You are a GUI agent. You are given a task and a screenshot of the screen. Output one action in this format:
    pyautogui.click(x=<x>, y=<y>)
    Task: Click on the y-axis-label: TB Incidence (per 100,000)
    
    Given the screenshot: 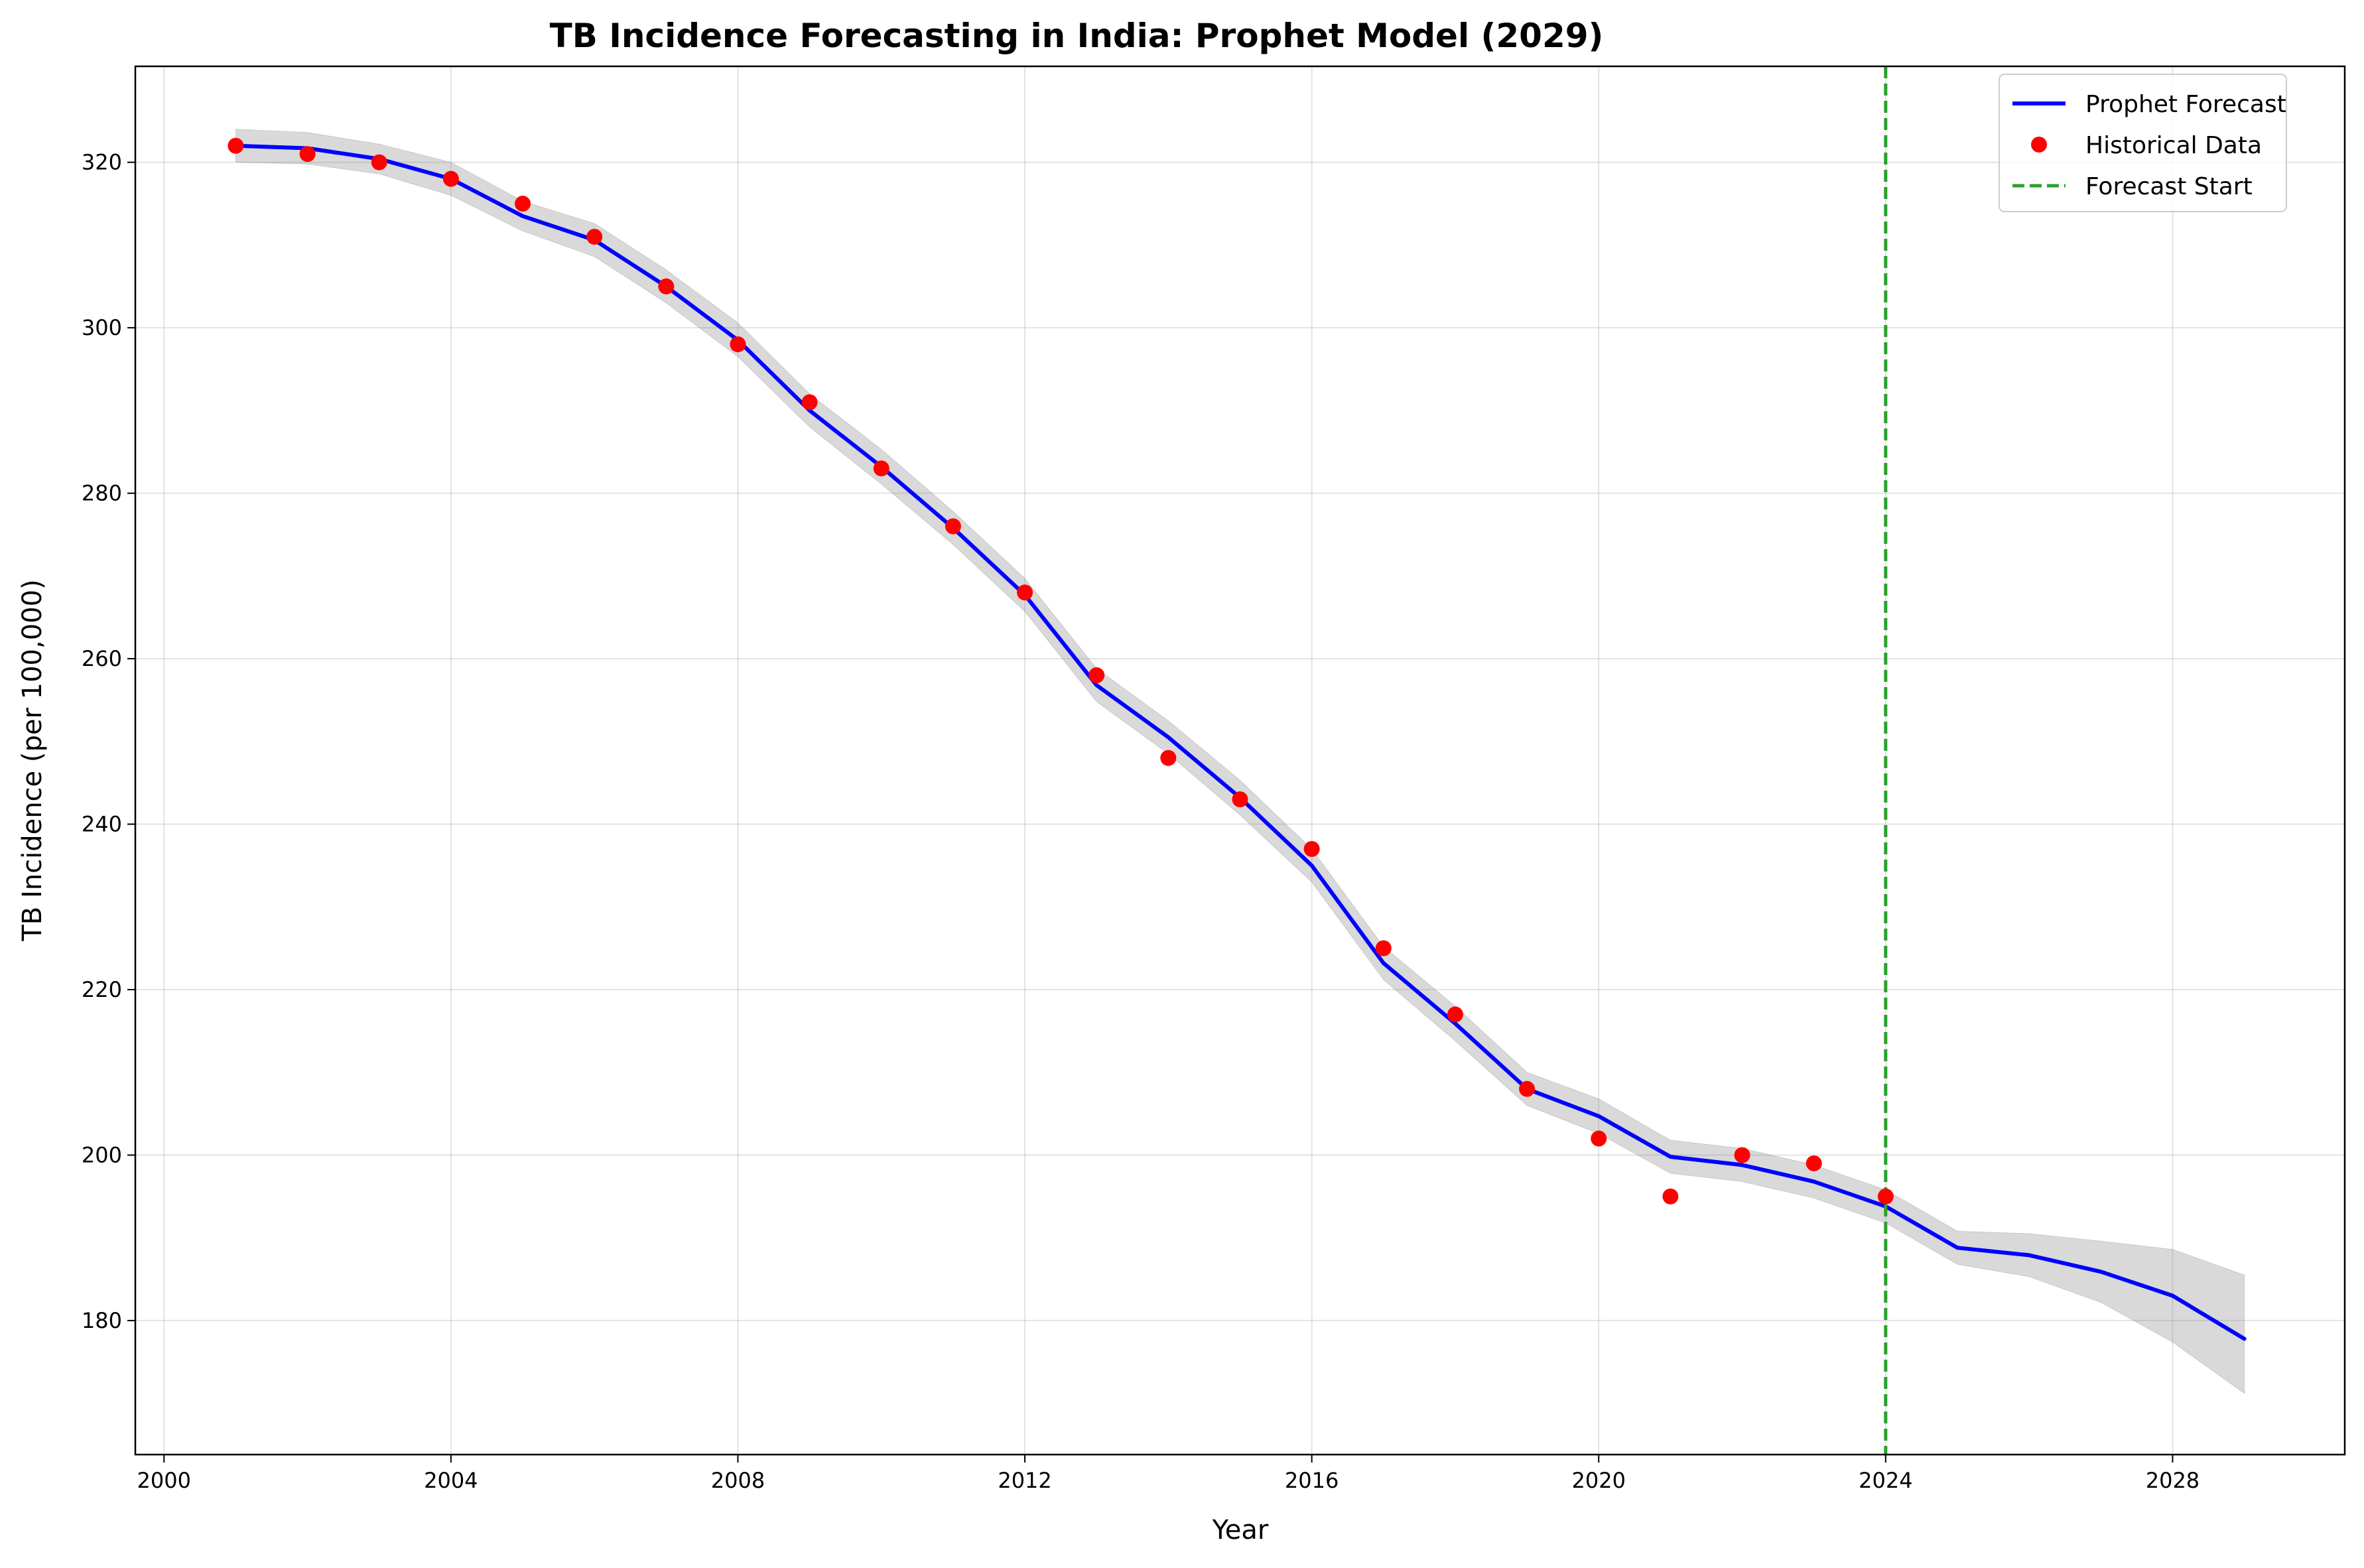 What is the action you would take?
    pyautogui.click(x=32, y=760)
    